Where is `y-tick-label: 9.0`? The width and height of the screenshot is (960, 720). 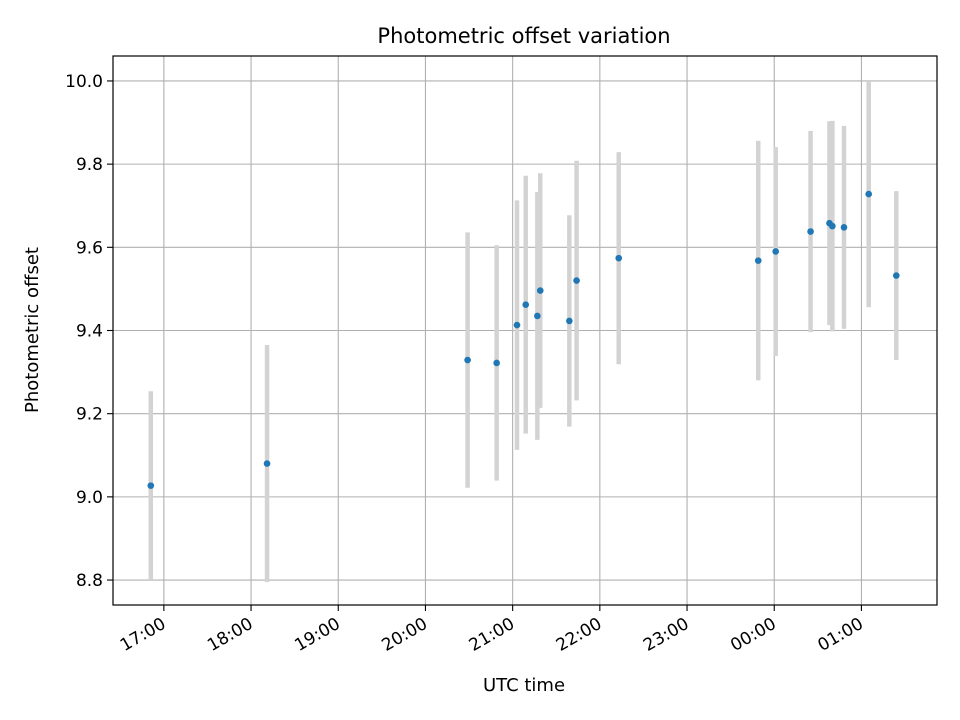
y-tick-label: 9.0 is located at coordinates (89, 498).